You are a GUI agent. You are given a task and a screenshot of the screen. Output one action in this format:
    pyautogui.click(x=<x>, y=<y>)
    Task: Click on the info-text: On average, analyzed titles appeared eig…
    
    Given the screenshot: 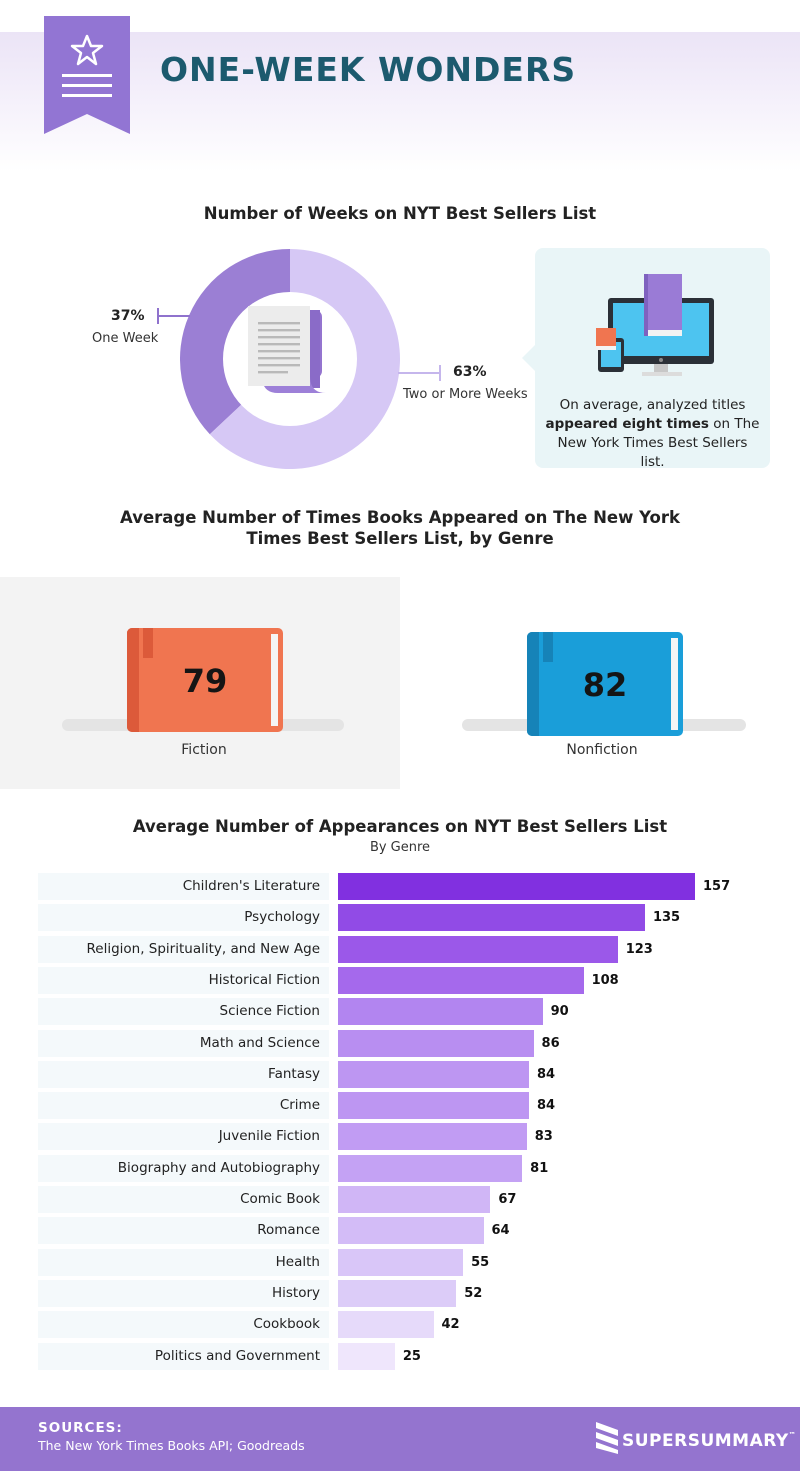 What is the action you would take?
    pyautogui.click(x=652, y=433)
    